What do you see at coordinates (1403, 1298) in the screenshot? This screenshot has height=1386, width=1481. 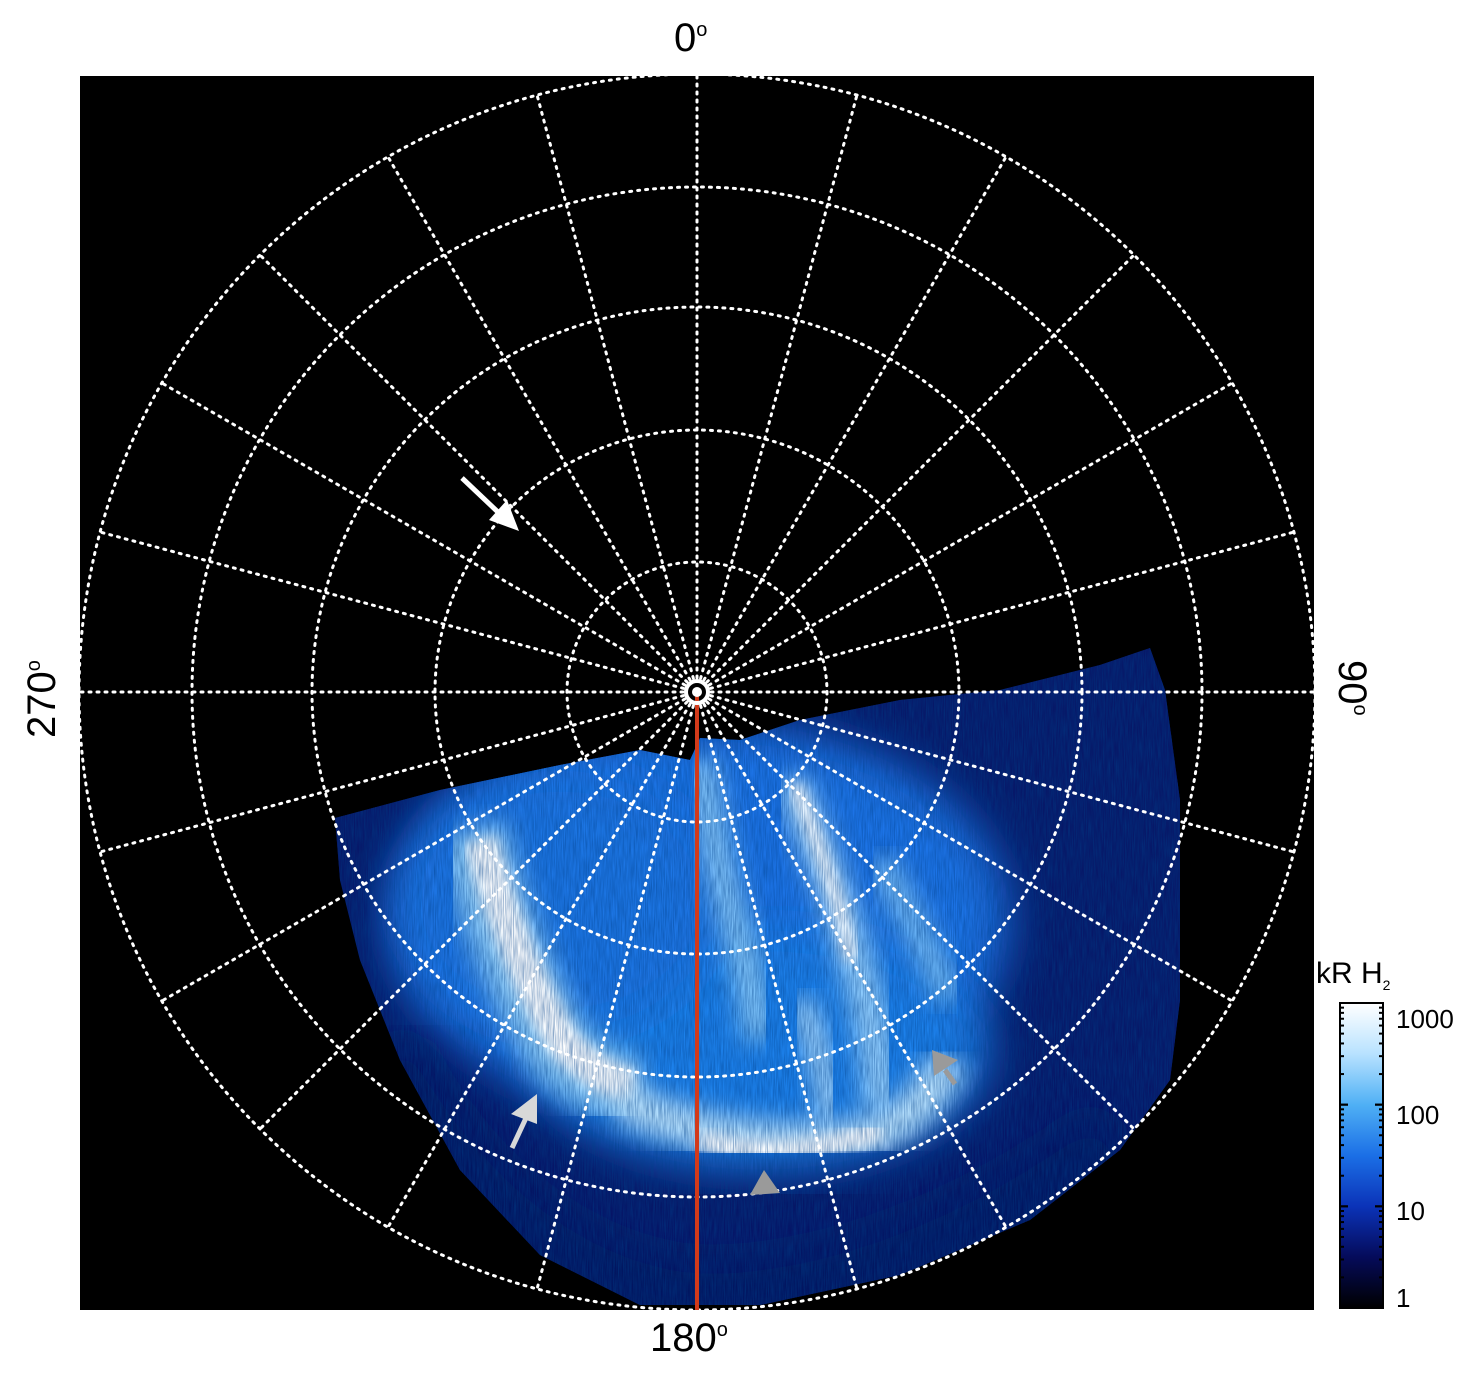 I see `colorbar-tick-label: 1` at bounding box center [1403, 1298].